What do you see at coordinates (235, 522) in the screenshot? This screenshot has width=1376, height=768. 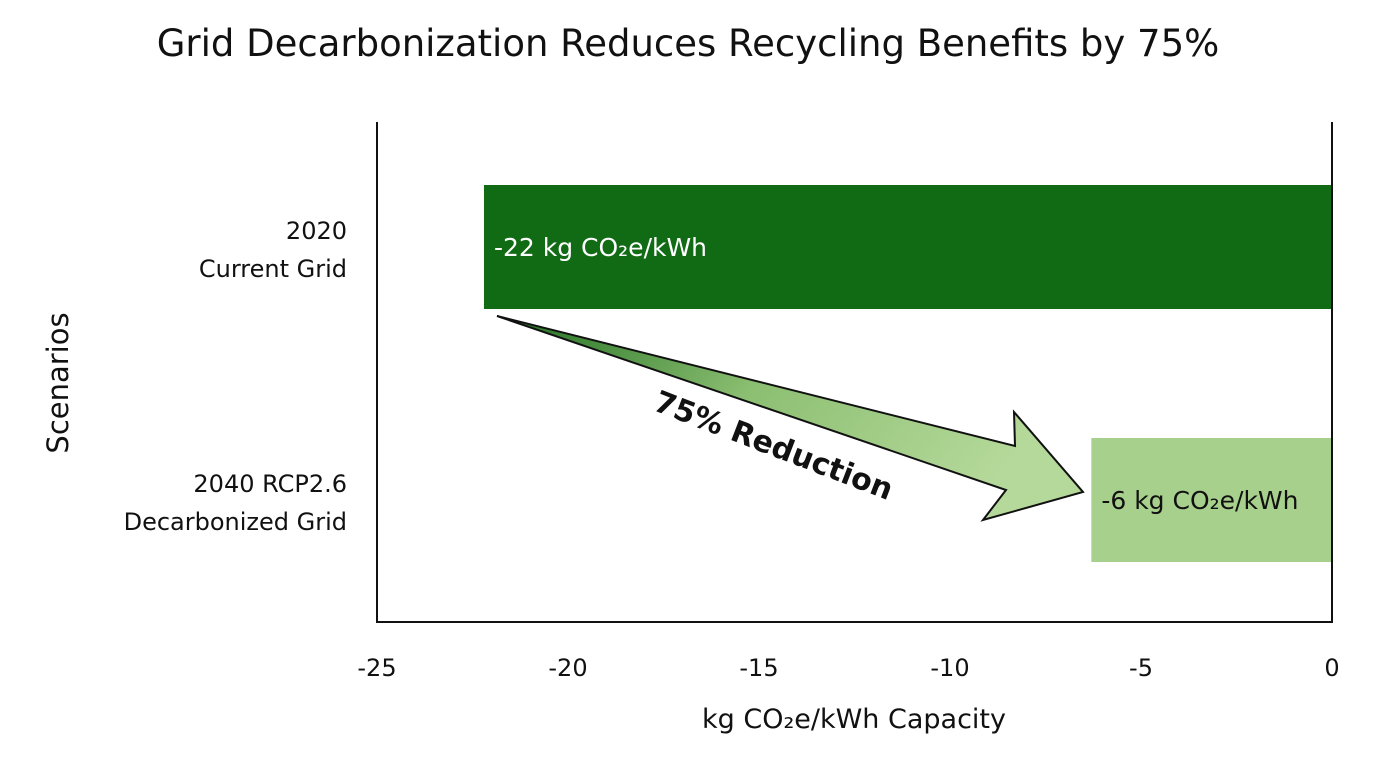 I see `category-label: Decarbonized Grid` at bounding box center [235, 522].